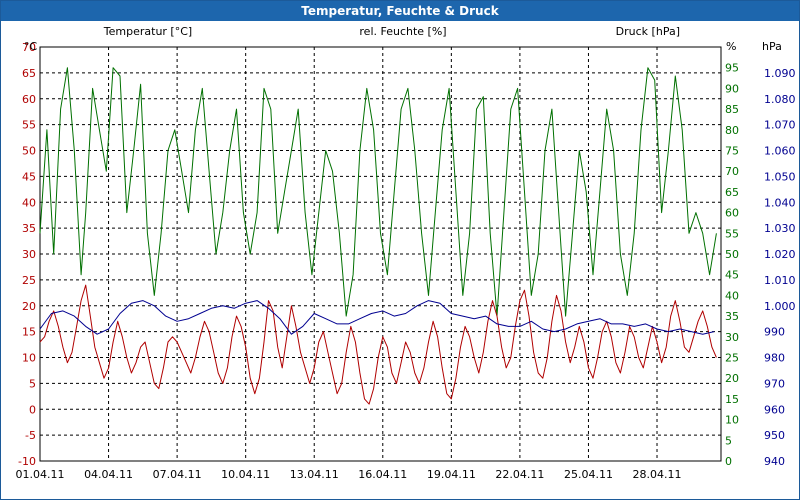 This screenshot has height=500, width=800. What do you see at coordinates (29, 332) in the screenshot?
I see `temperature-tick-label: 15` at bounding box center [29, 332].